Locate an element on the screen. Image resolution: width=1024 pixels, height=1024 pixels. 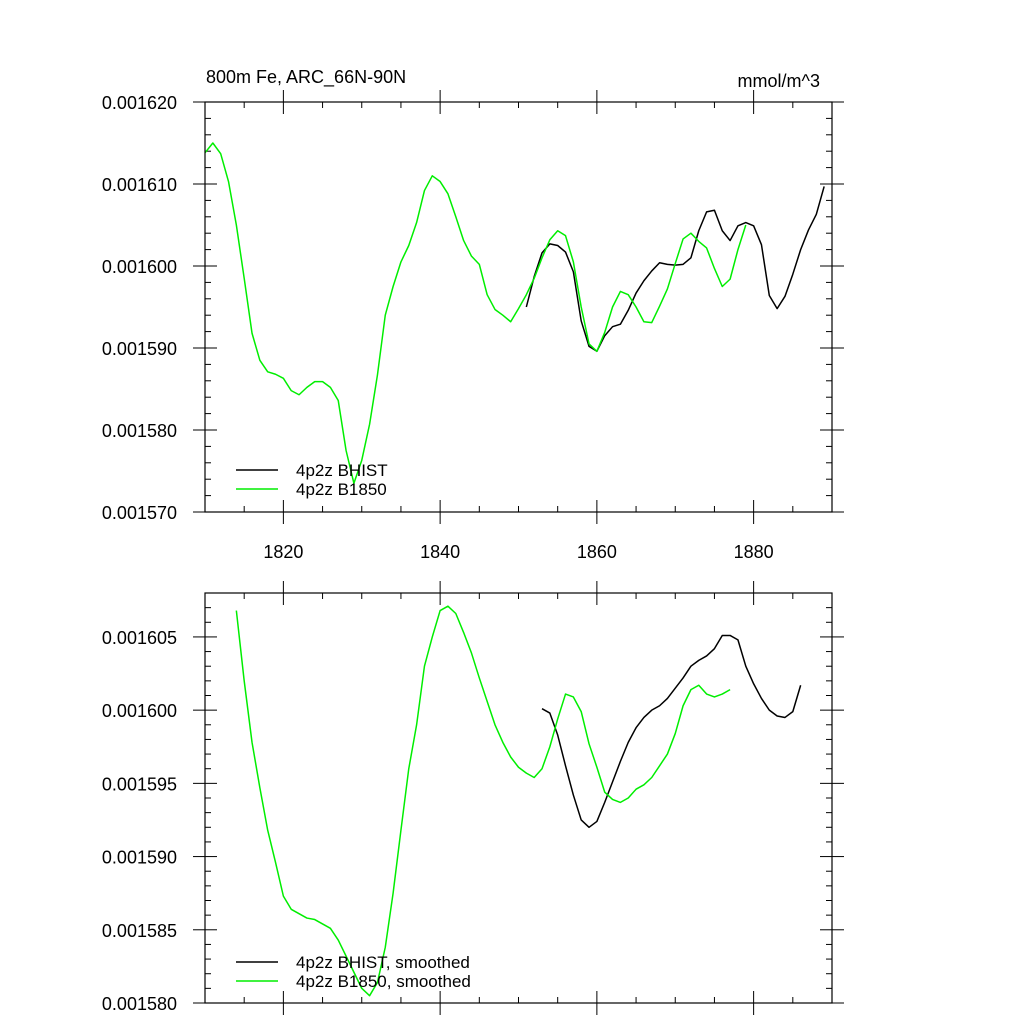
legend-label: 4p2z B1850 is located at coordinates (341, 489).